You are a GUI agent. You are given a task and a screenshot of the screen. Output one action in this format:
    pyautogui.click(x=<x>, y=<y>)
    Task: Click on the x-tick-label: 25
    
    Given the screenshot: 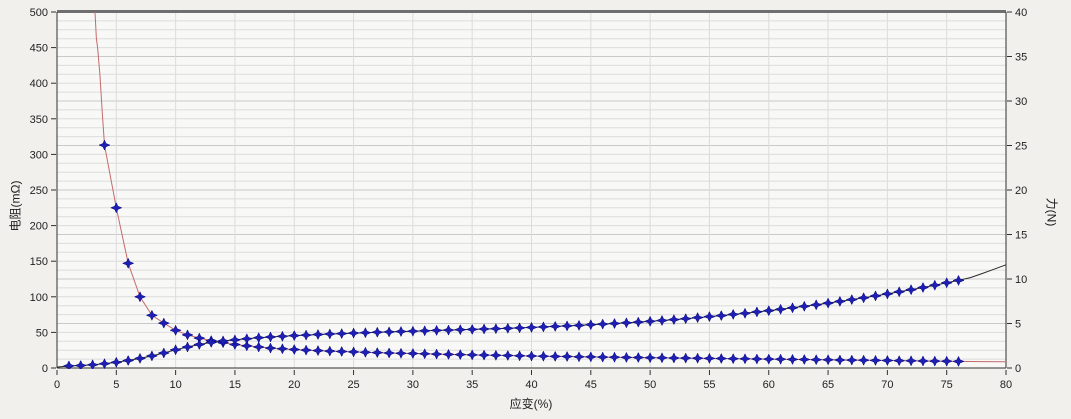 What is the action you would take?
    pyautogui.click(x=353, y=385)
    